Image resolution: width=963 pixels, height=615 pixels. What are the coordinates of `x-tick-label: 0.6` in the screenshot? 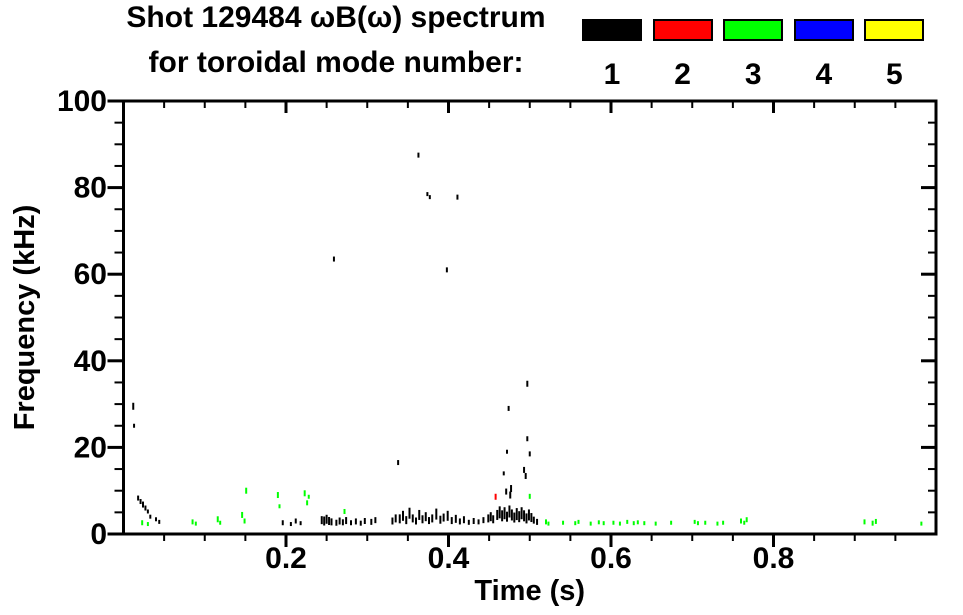 It's located at (611, 558).